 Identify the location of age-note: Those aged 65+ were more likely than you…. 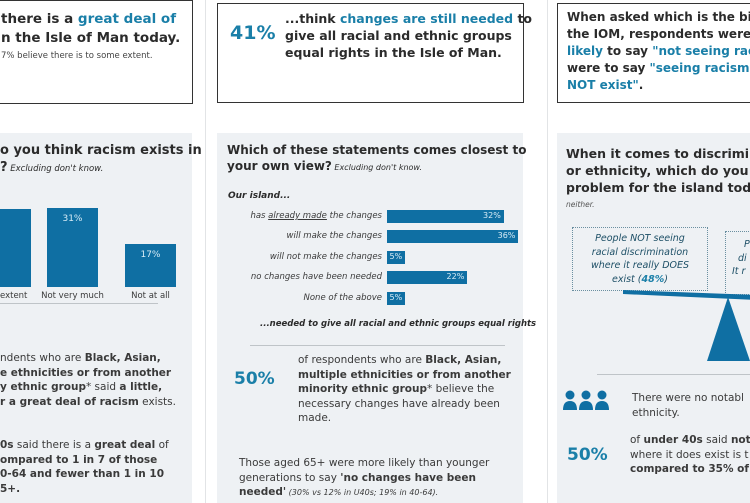
(364, 478).